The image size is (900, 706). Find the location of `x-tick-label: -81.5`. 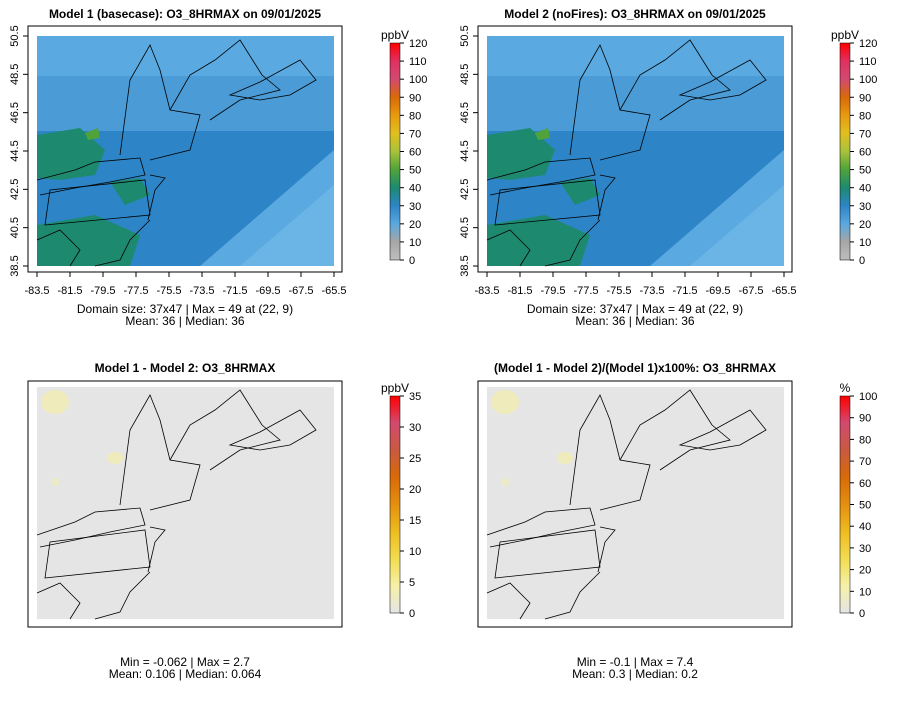

x-tick-label: -81.5 is located at coordinates (69, 291).